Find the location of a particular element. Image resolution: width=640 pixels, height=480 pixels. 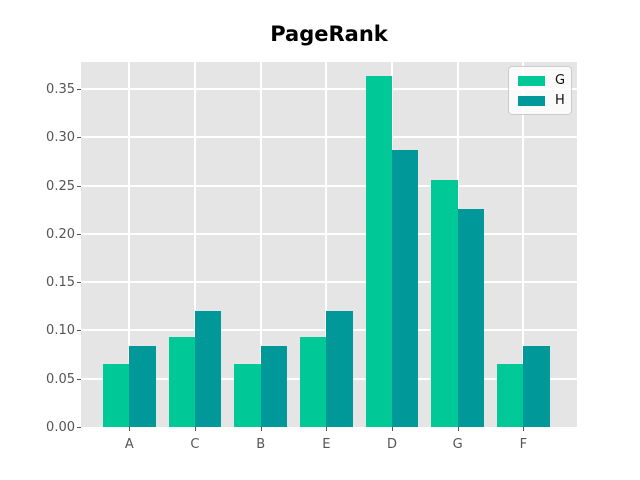

y-tick-label: 0.10 is located at coordinates (60, 331).